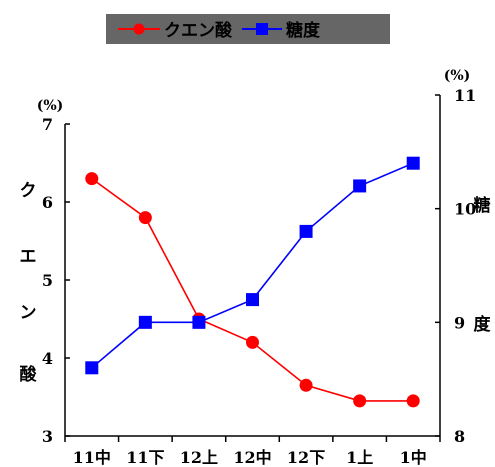  What do you see at coordinates (28, 191) in the screenshot?
I see `left-axis-label-char-1: ク` at bounding box center [28, 191].